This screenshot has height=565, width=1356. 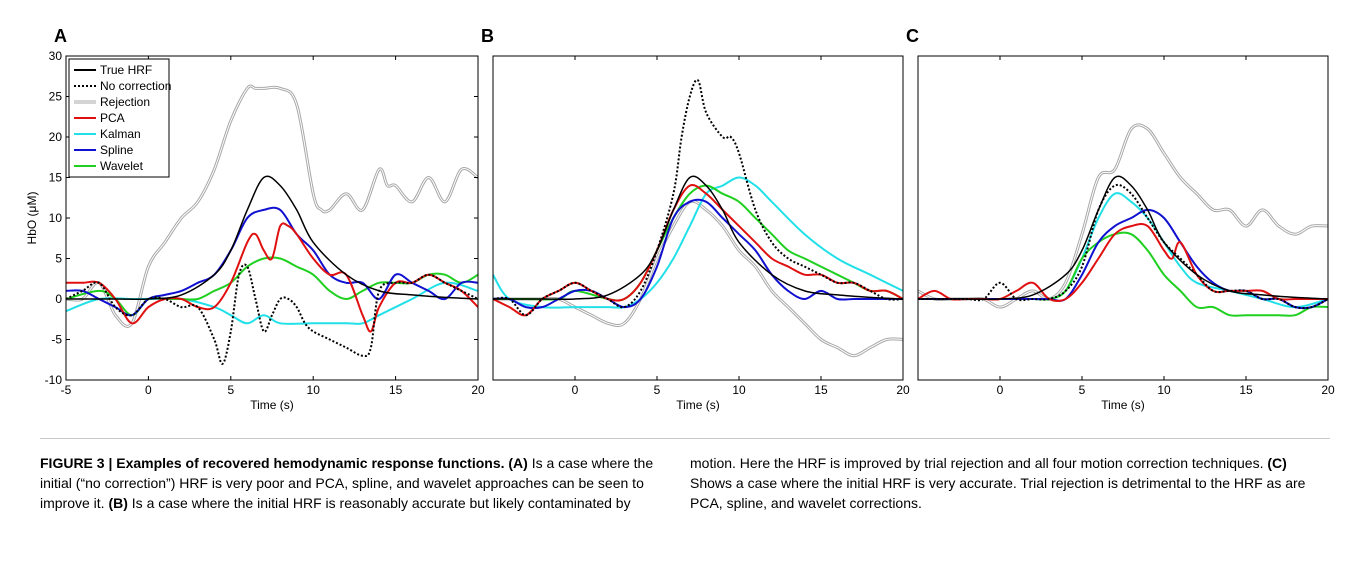 What do you see at coordinates (56, 137) in the screenshot?
I see `y-tick-label: 20` at bounding box center [56, 137].